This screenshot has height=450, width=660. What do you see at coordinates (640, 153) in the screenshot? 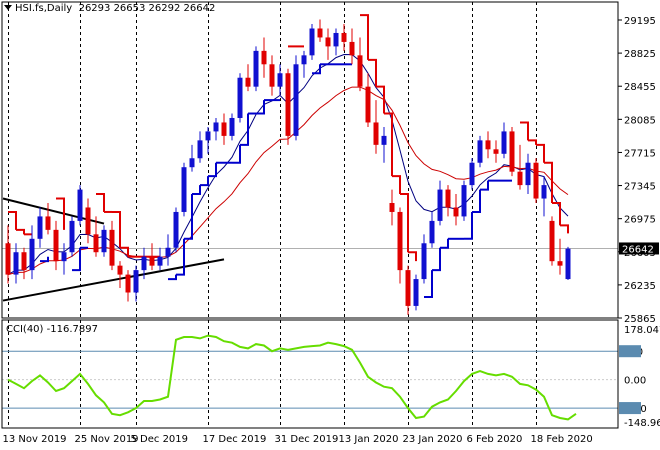
I see `y-tick-label: 27715` at bounding box center [640, 153].